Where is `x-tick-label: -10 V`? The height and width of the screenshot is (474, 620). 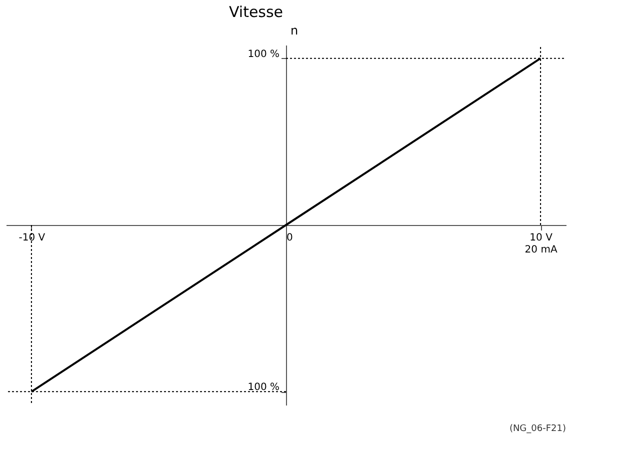
x-tick-label: -10 V is located at coordinates (32, 238).